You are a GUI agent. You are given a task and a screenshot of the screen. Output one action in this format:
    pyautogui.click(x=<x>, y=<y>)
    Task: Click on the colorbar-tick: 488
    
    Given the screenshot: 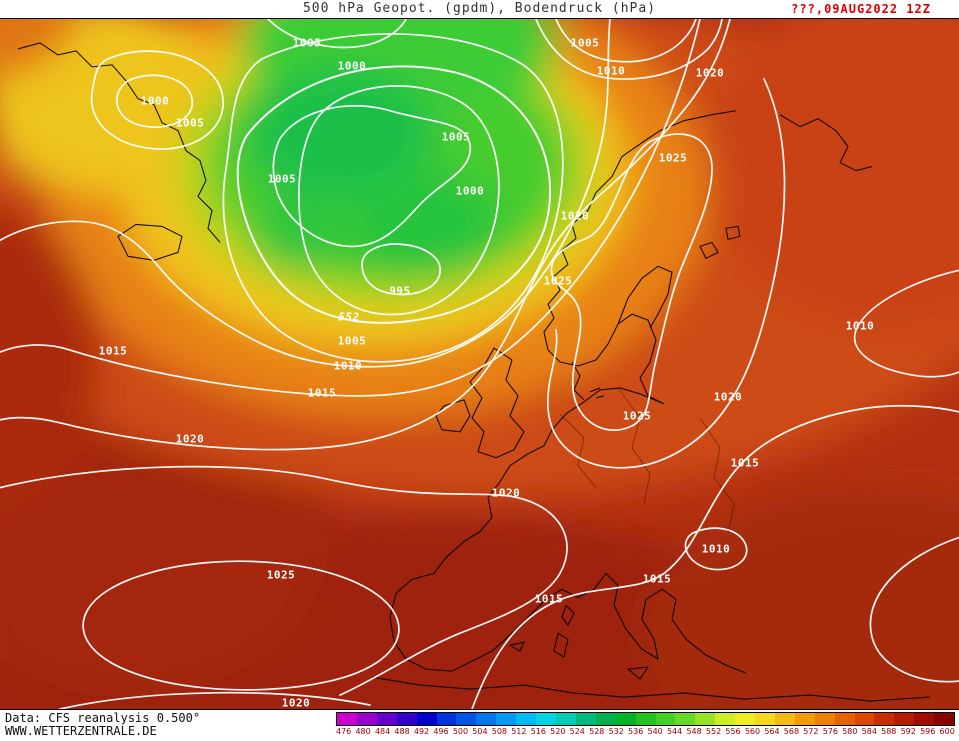 What is the action you would take?
    pyautogui.click(x=402, y=731)
    